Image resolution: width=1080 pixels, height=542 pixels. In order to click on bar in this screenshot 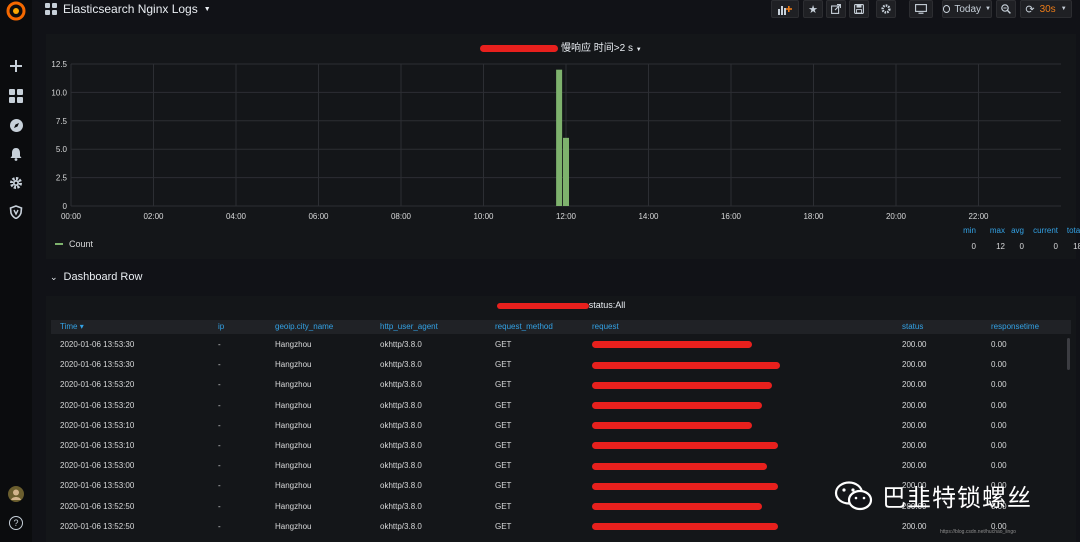, I will do `click(566, 171)`.